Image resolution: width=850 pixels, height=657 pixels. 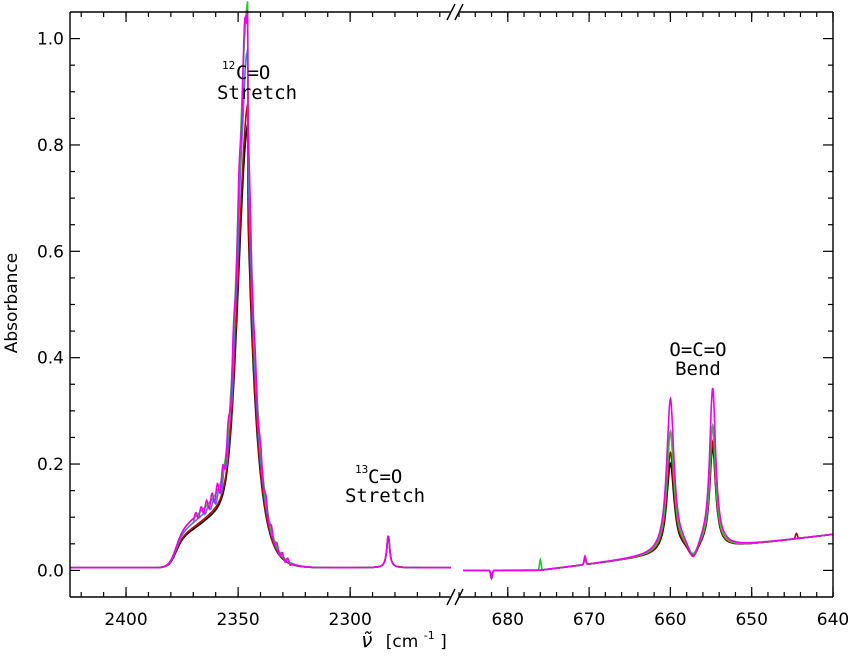 I want to click on axis-break, so click(x=455, y=304).